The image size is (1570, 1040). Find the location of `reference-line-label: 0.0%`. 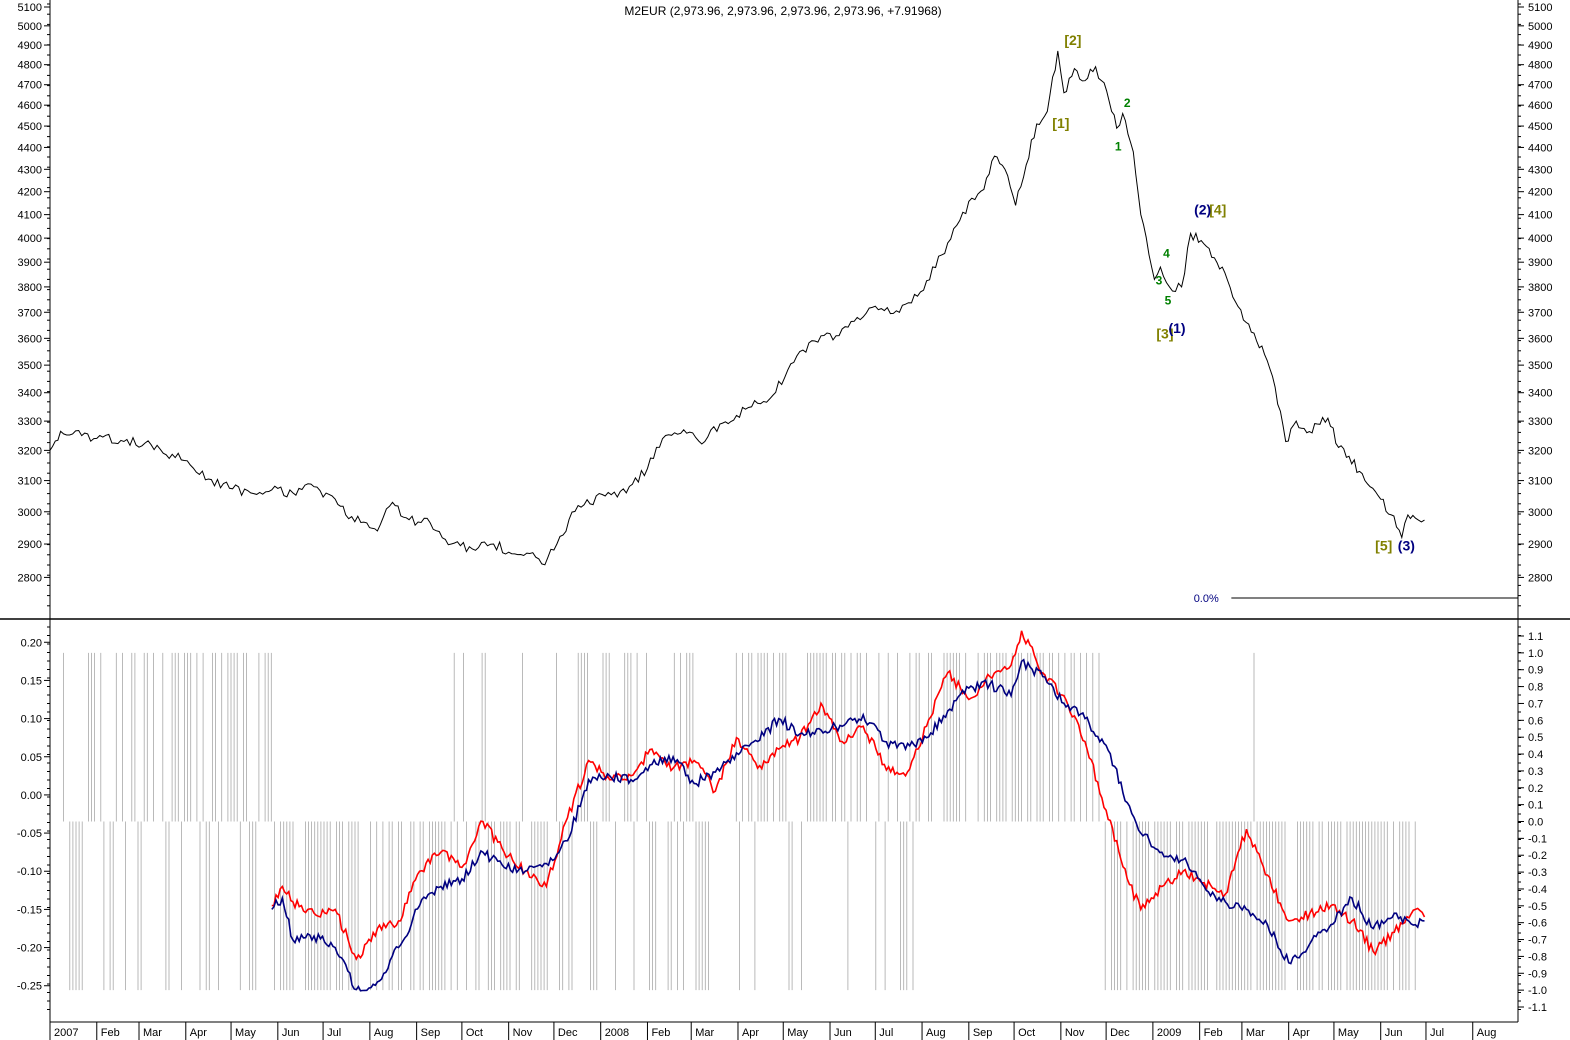

reference-line-label: 0.0% is located at coordinates (1206, 599).